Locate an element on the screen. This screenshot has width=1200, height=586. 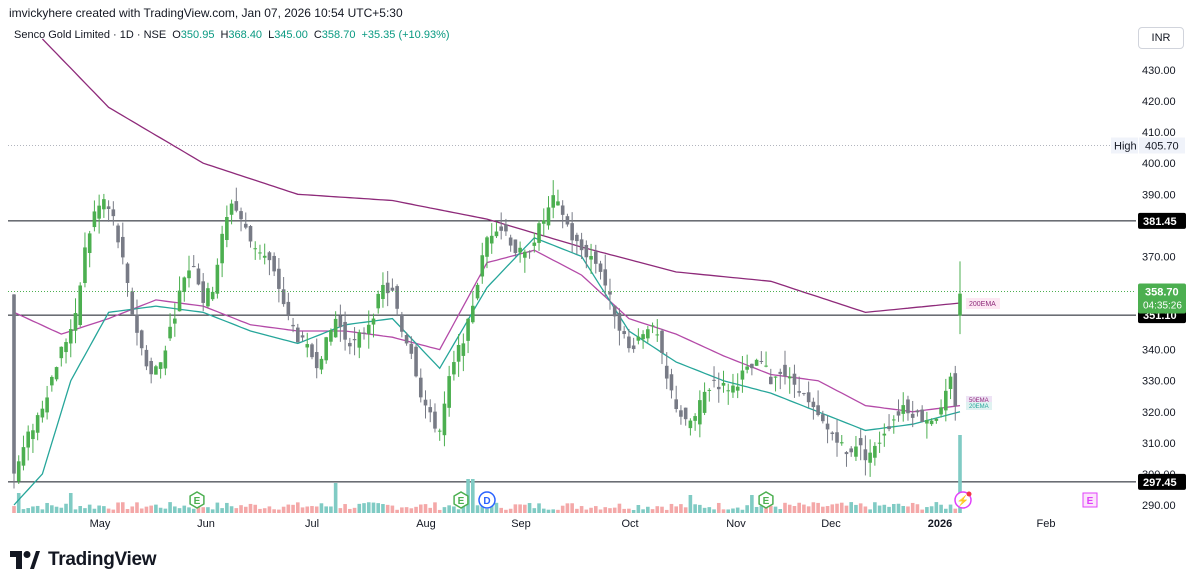
x-tick-label: Dec is located at coordinates (831, 524).